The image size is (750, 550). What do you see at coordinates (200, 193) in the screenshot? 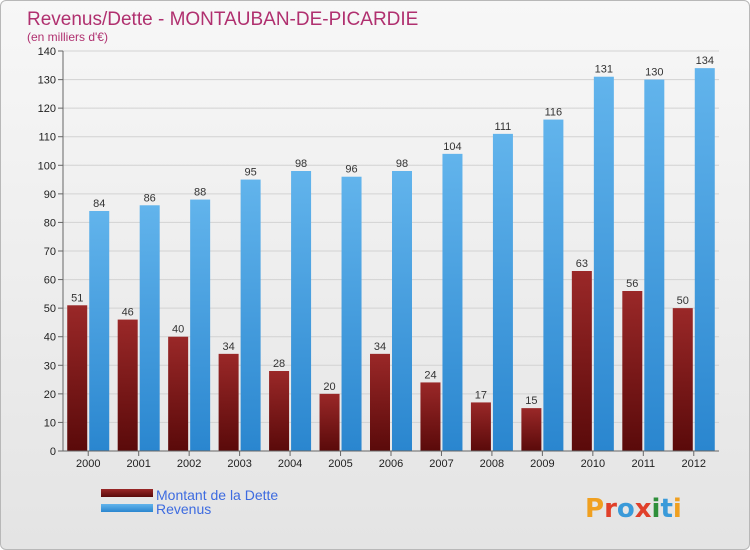
I see `value-label-revenus-2002: 88` at bounding box center [200, 193].